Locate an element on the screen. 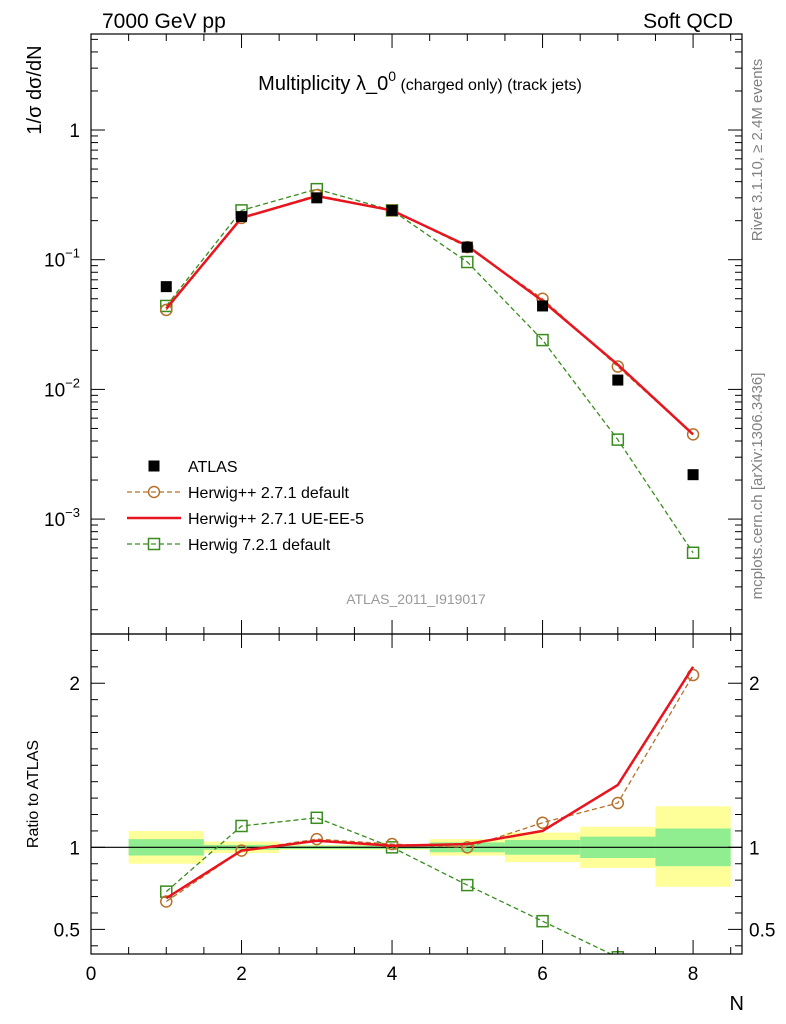  header-left: 7000 GeV pp is located at coordinates (164, 21).